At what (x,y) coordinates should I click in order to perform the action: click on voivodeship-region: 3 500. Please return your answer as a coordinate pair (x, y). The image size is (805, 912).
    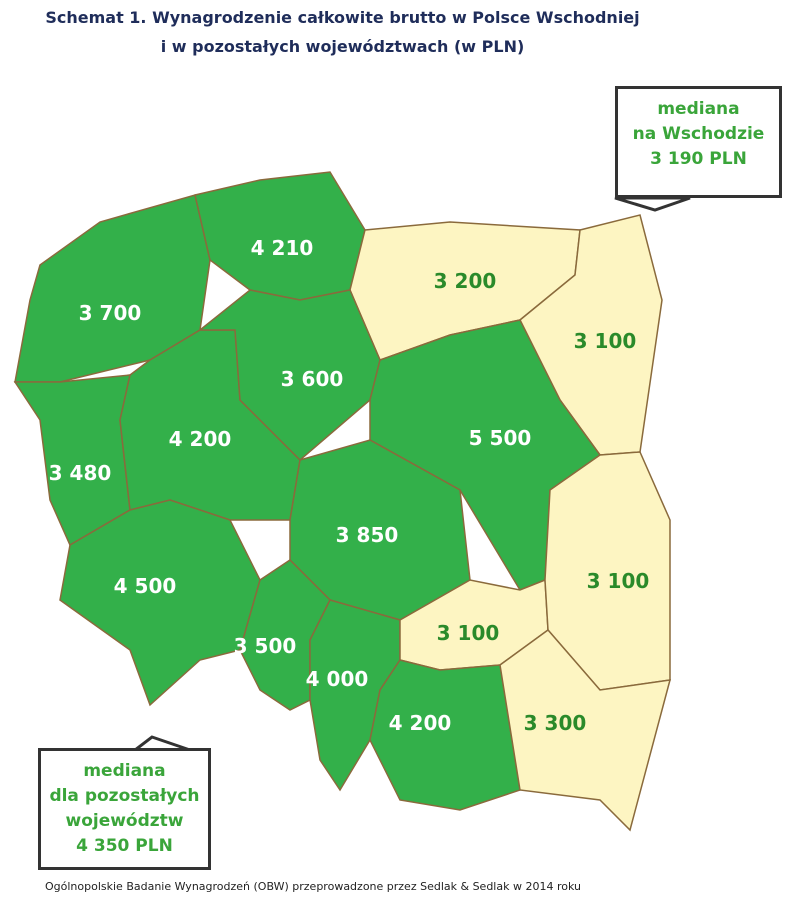
    Looking at the image, I should click on (282, 635).